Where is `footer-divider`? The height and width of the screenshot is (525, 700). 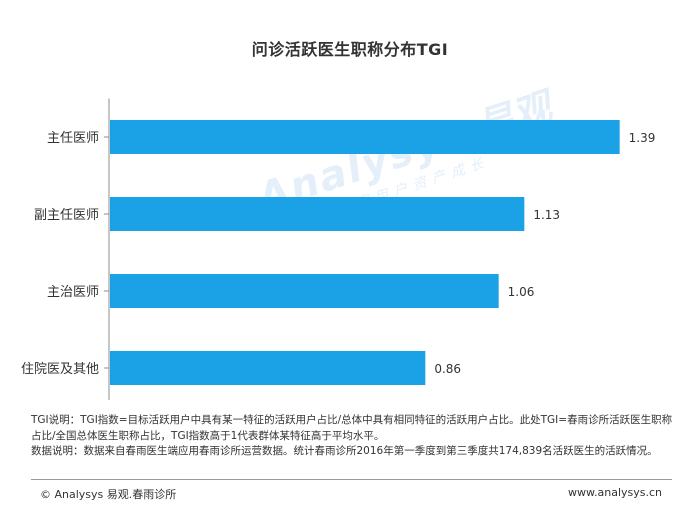
footer-divider is located at coordinates (351, 479).